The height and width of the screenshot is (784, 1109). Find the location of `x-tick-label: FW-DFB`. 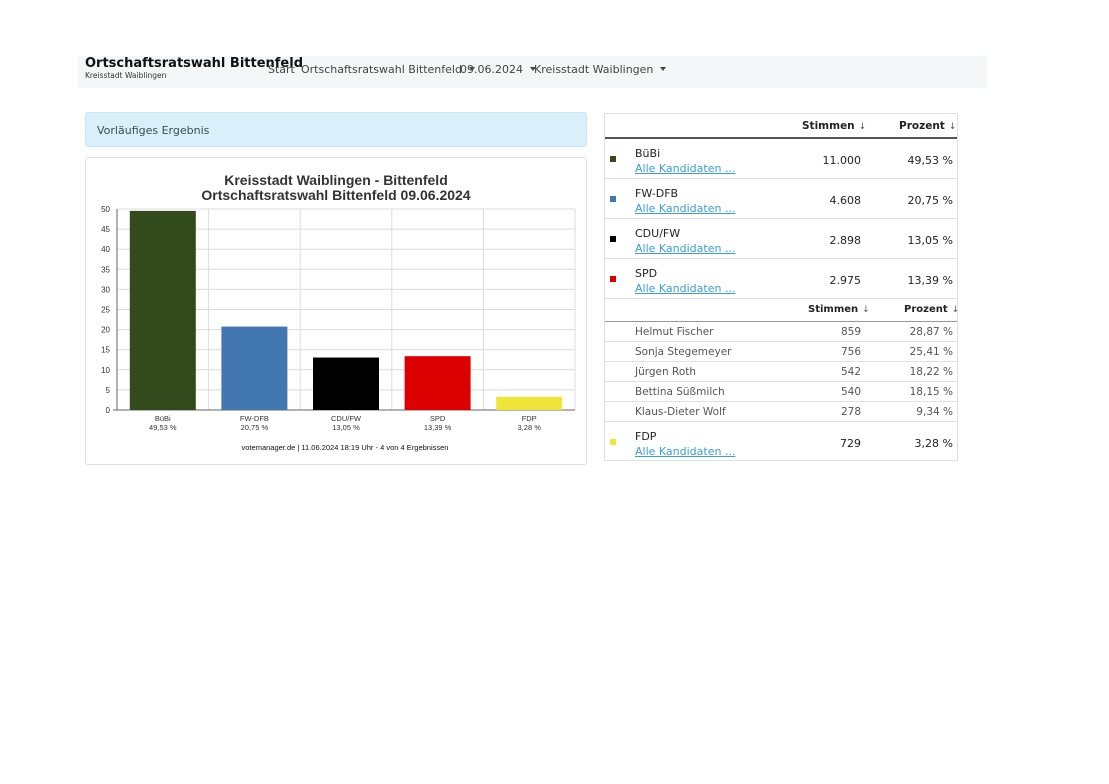

x-tick-label: FW-DFB is located at coordinates (254, 418).